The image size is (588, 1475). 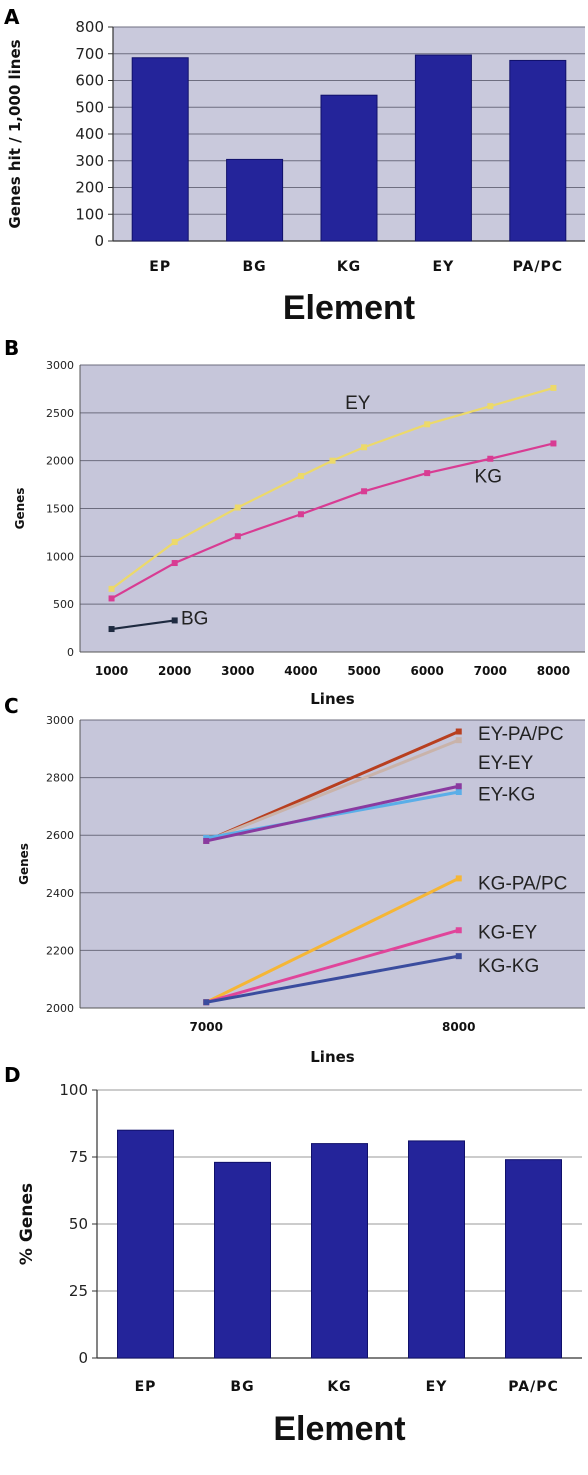 I want to click on series-label-kg-ey: KG-EY, so click(x=507, y=933).